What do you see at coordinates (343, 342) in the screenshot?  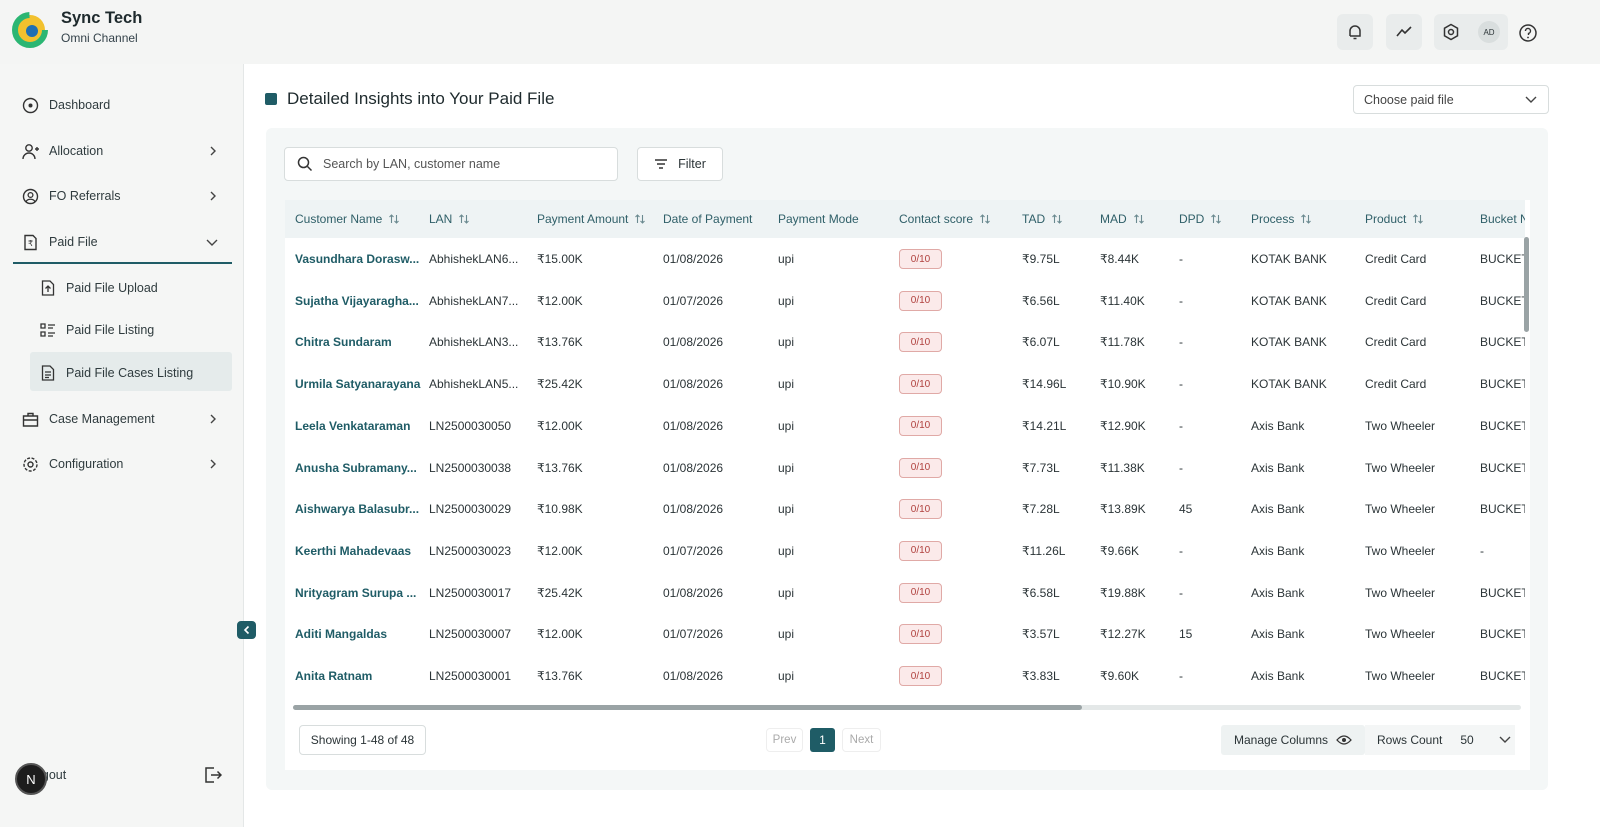 I see `customer-name-link: Chitra Sundaram` at bounding box center [343, 342].